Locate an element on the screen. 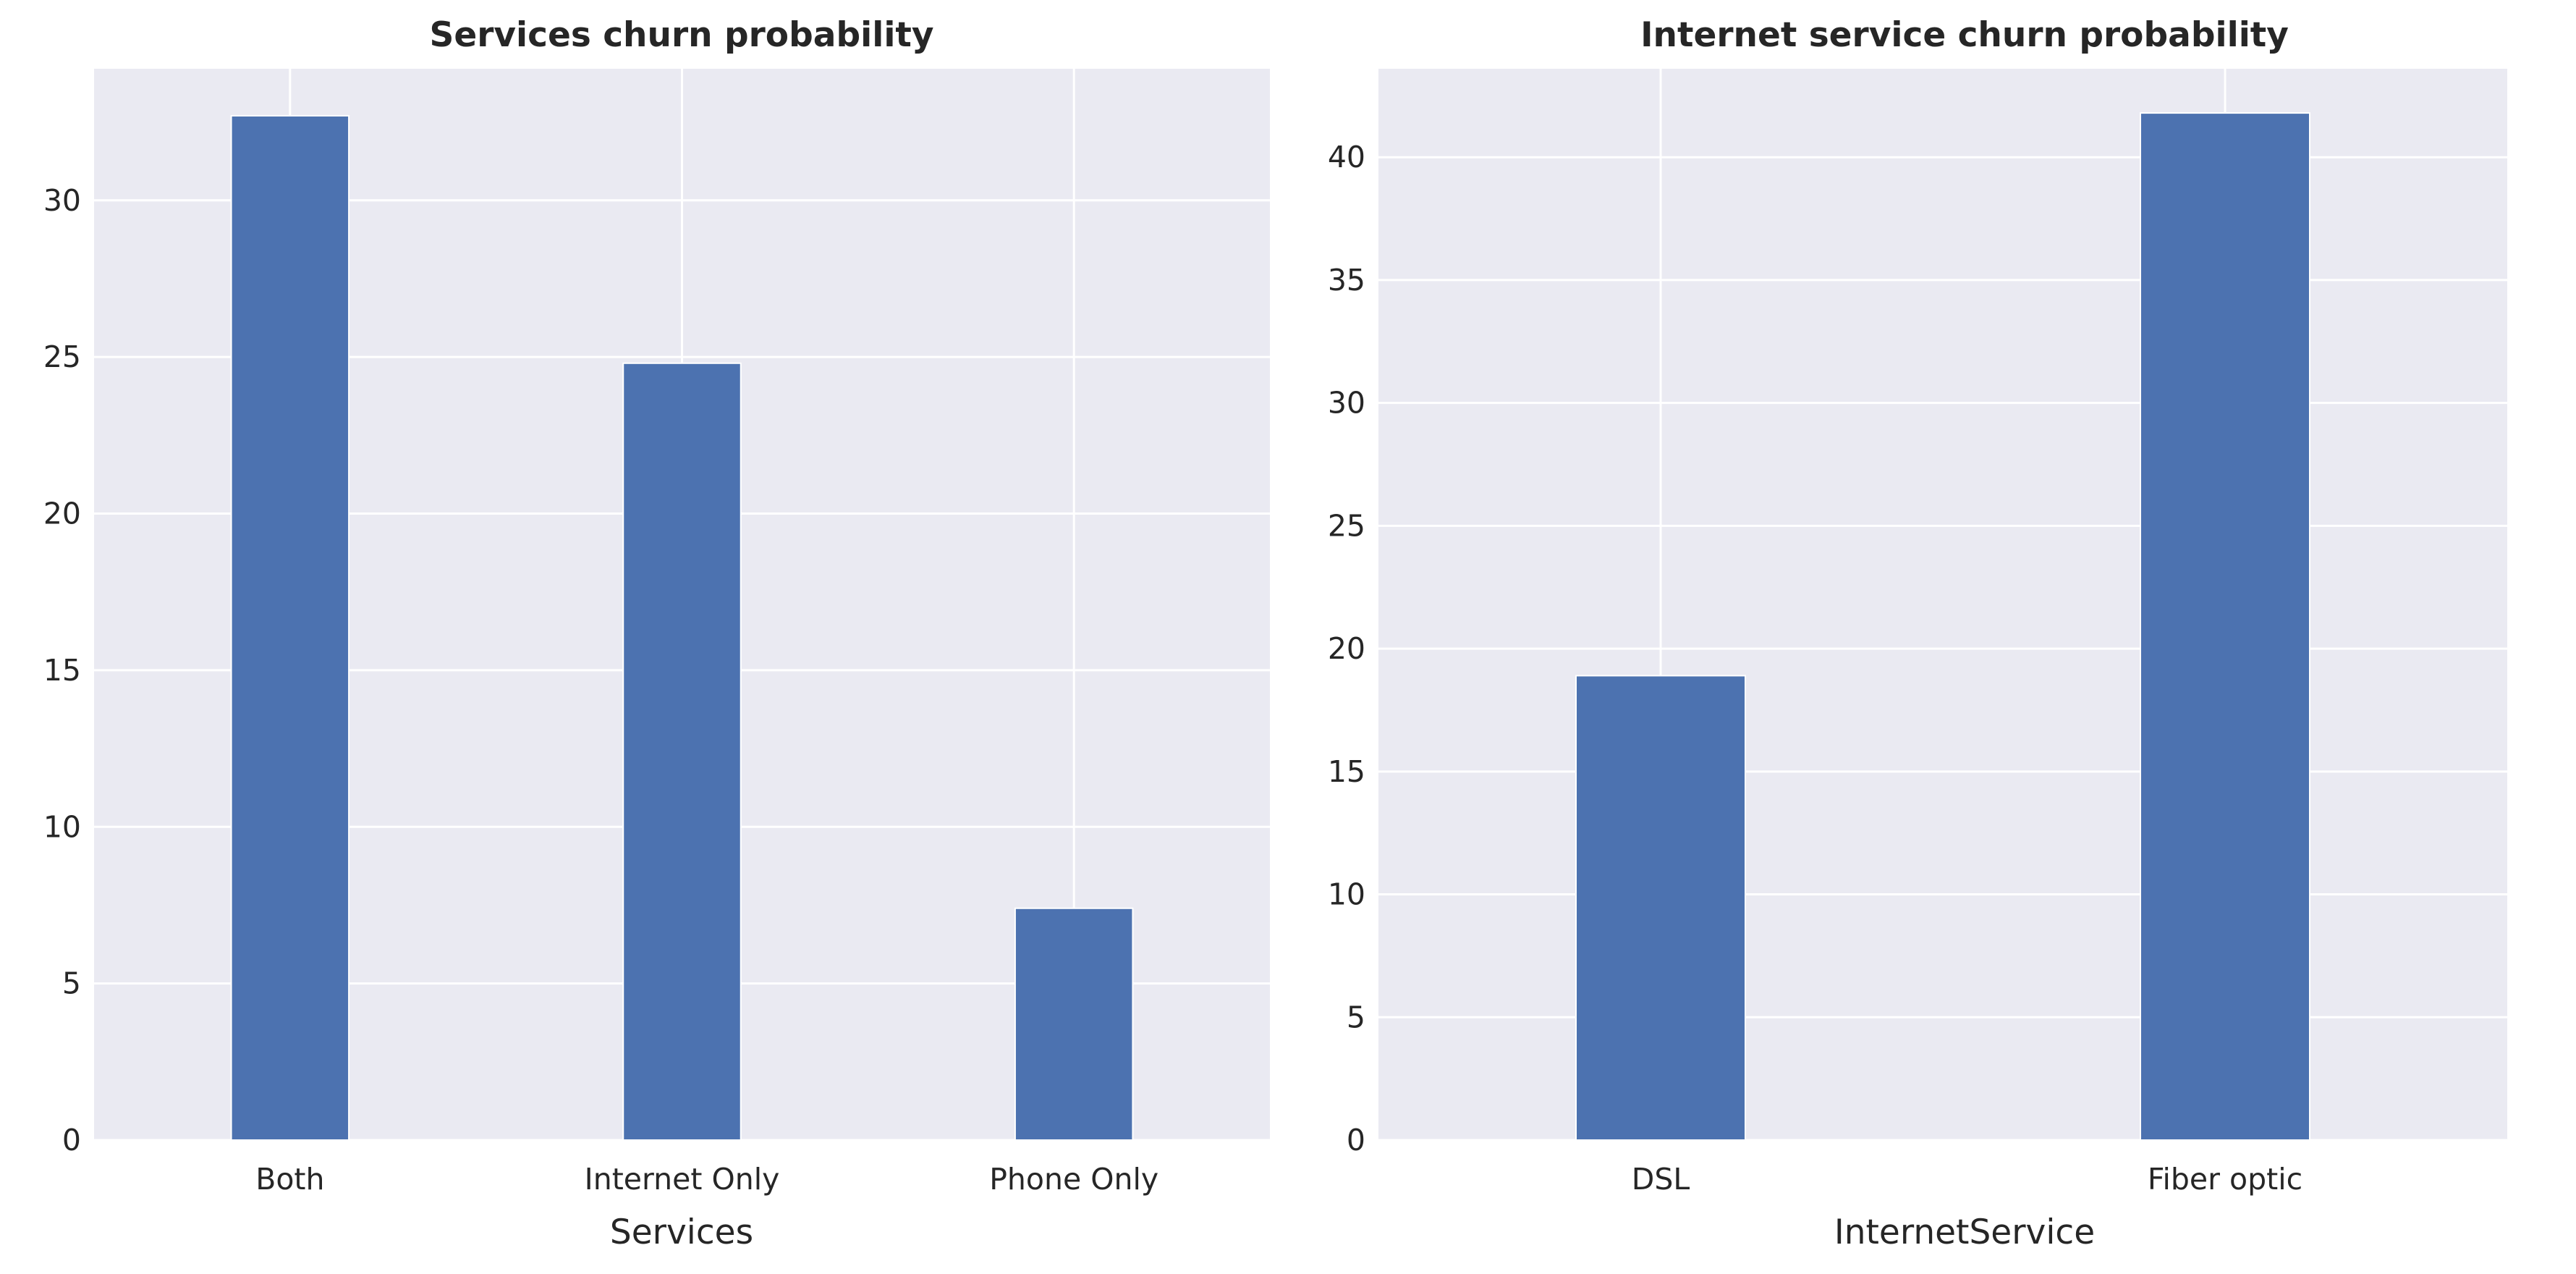 Image resolution: width=2576 pixels, height=1274 pixels. x-tick-labels: Both Internet Only Phone Only is located at coordinates (706, 1179).